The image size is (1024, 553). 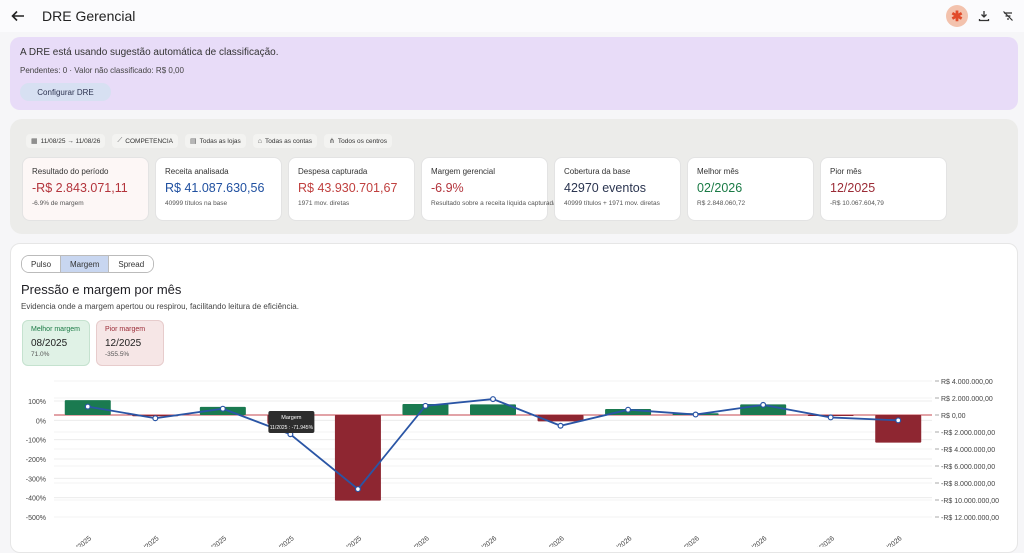 What do you see at coordinates (348, 188) in the screenshot?
I see `kpi-value: R$ 43.930.701,67` at bounding box center [348, 188].